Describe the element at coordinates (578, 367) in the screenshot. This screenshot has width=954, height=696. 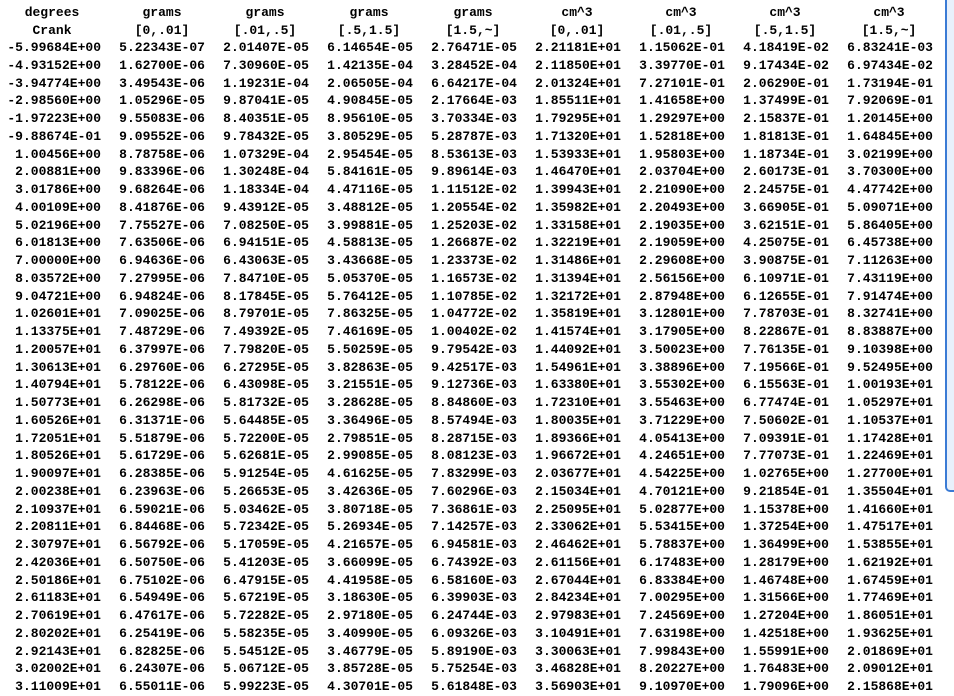
I see `table-cell: 1.54961E+01` at that location.